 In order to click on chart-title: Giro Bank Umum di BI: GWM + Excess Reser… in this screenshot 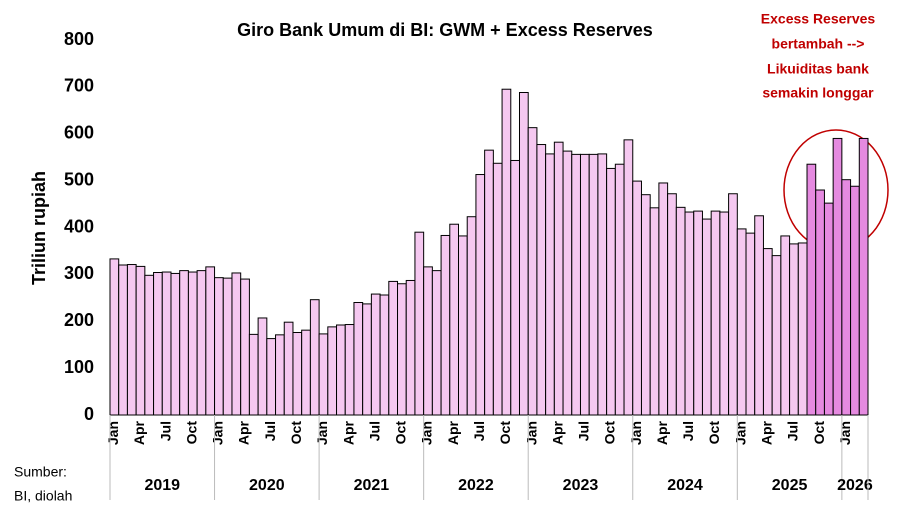, I will do `click(445, 30)`.